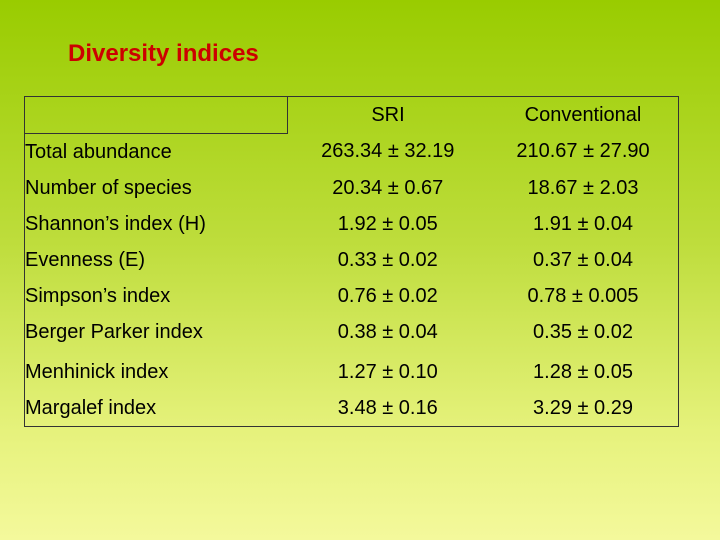 The width and height of the screenshot is (720, 540). What do you see at coordinates (91, 407) in the screenshot?
I see `row-label: Margalef index` at bounding box center [91, 407].